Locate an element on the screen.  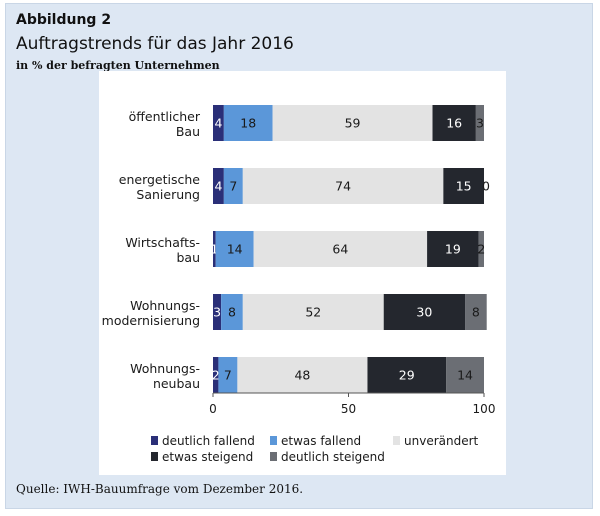
value-label-wohnungs-neubau-s1: 7 is located at coordinates (228, 375).